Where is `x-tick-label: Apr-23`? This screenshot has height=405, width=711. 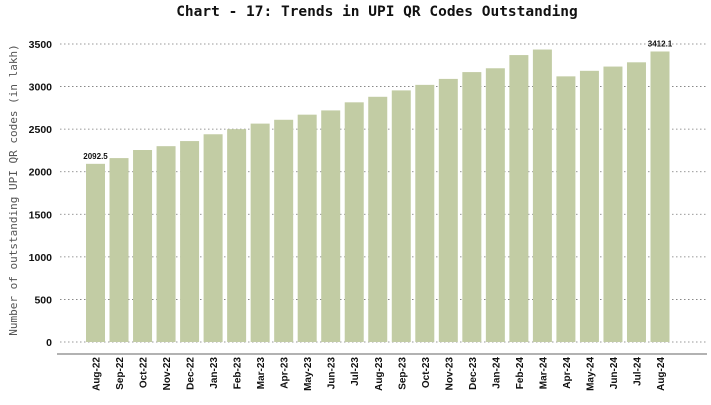 x-tick-label: Apr-23 is located at coordinates (285, 373).